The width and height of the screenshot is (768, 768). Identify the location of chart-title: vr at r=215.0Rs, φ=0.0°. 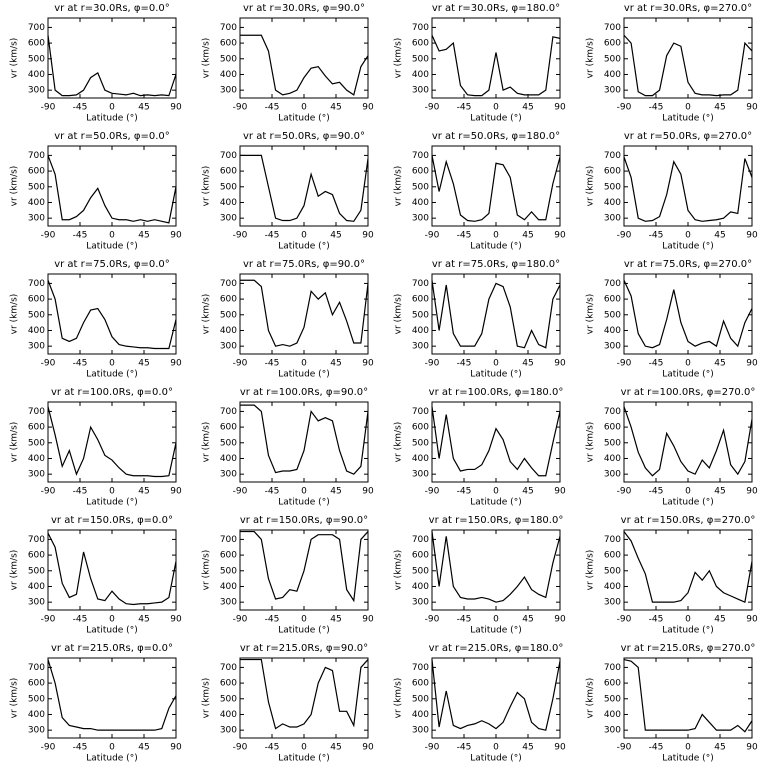
(112, 648).